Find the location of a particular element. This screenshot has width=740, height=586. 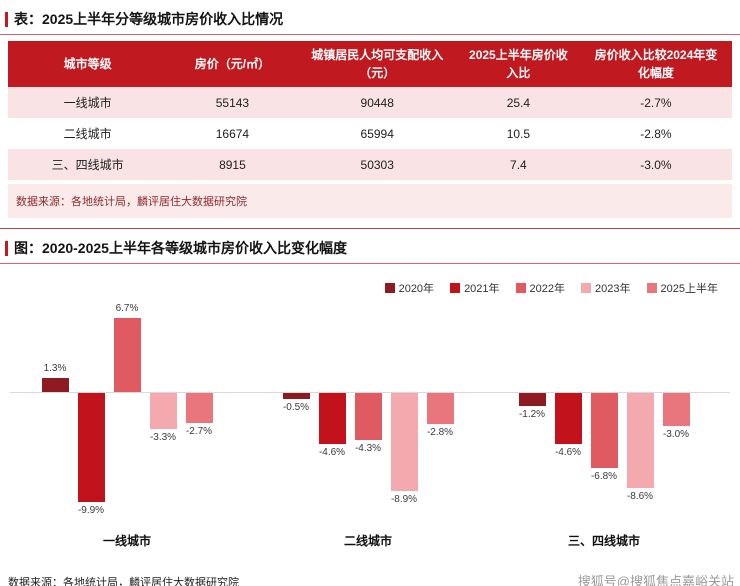

legend-label: 2025上半年 is located at coordinates (689, 289).